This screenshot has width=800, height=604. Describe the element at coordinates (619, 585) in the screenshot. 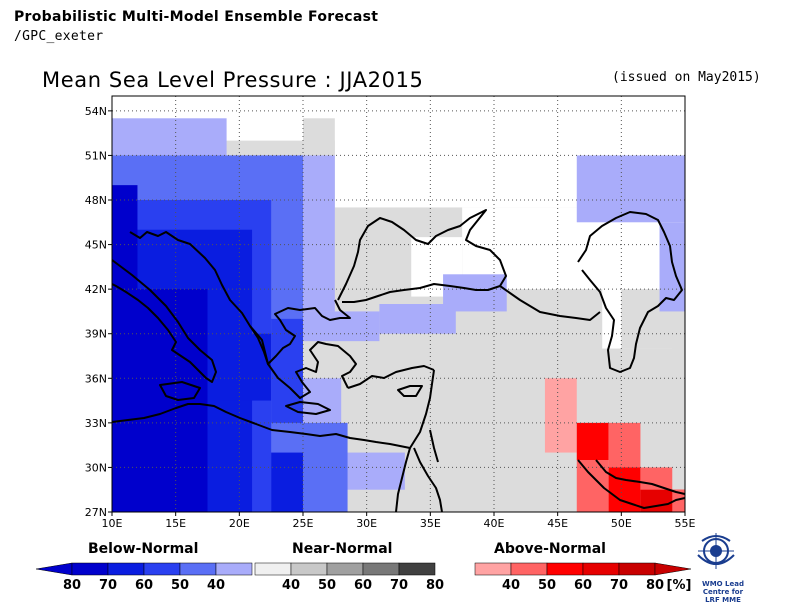

I see `legend-label-above: 70` at that location.